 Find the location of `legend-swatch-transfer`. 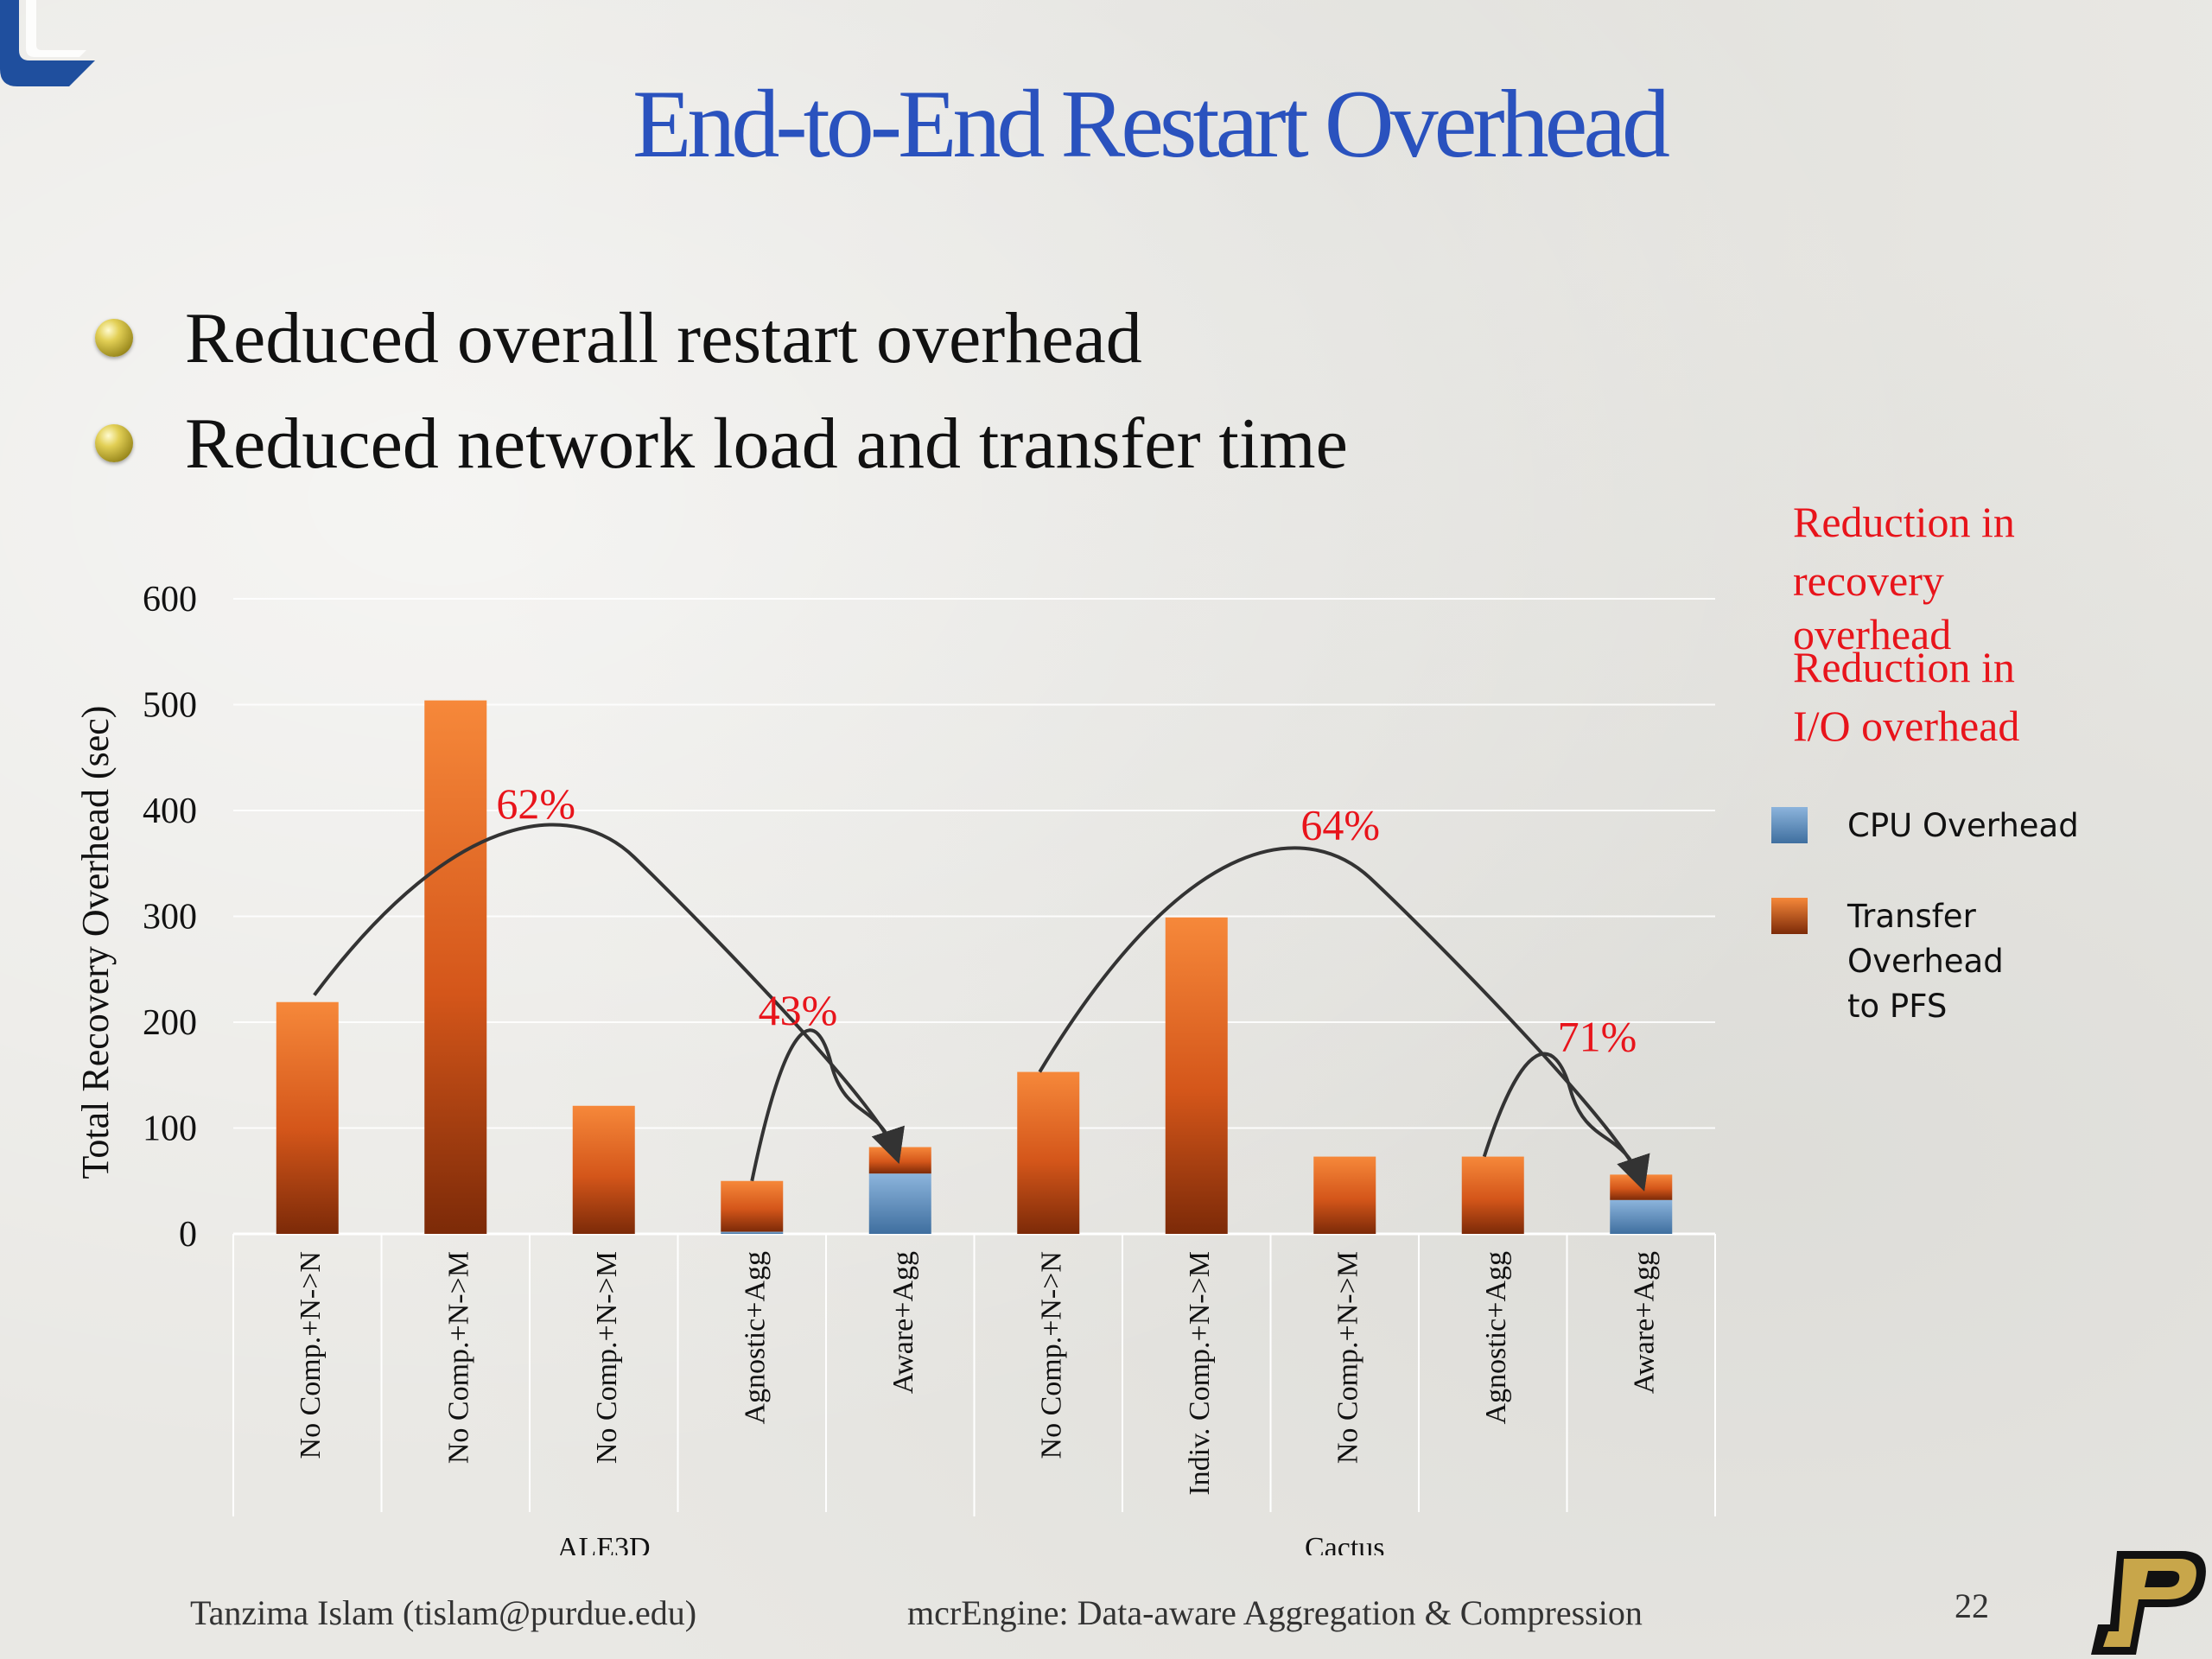

legend-swatch-transfer is located at coordinates (1789, 916).